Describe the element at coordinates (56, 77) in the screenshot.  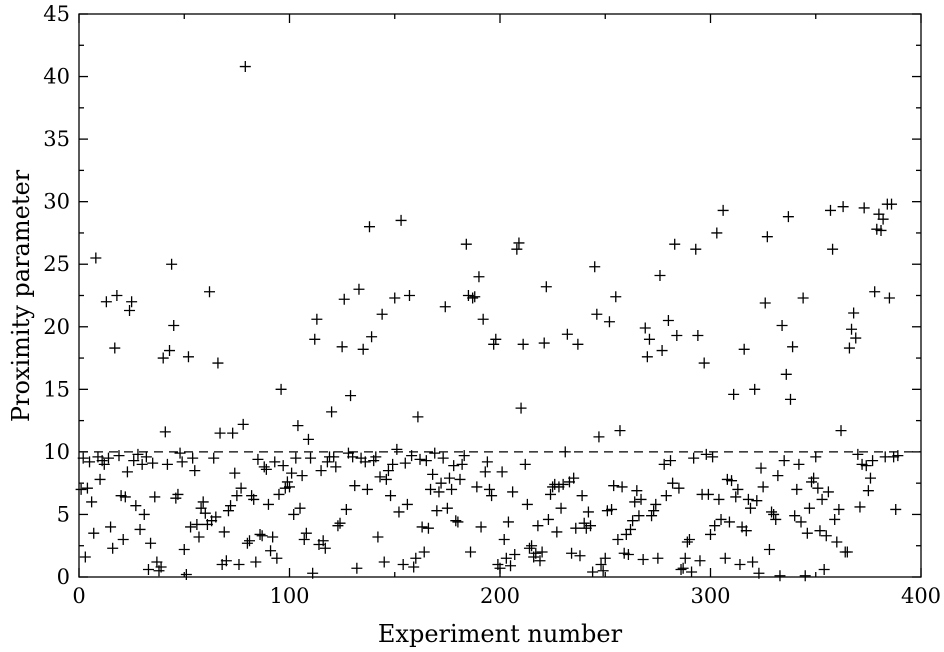
I see `y-tick-label: 40` at that location.